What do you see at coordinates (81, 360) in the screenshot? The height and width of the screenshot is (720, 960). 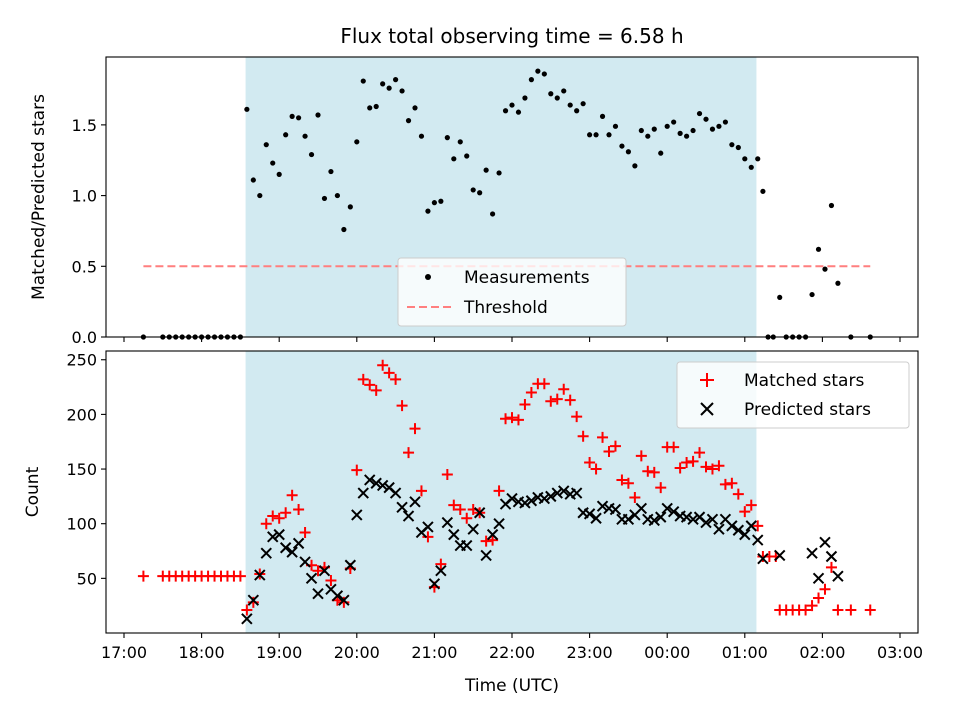 I see `bottom-y-tick-label: 250` at bounding box center [81, 360].